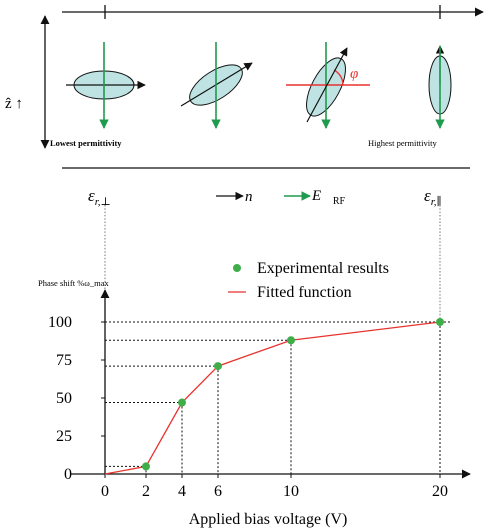  What do you see at coordinates (64, 436) in the screenshot?
I see `y-tick-label: 25` at bounding box center [64, 436].